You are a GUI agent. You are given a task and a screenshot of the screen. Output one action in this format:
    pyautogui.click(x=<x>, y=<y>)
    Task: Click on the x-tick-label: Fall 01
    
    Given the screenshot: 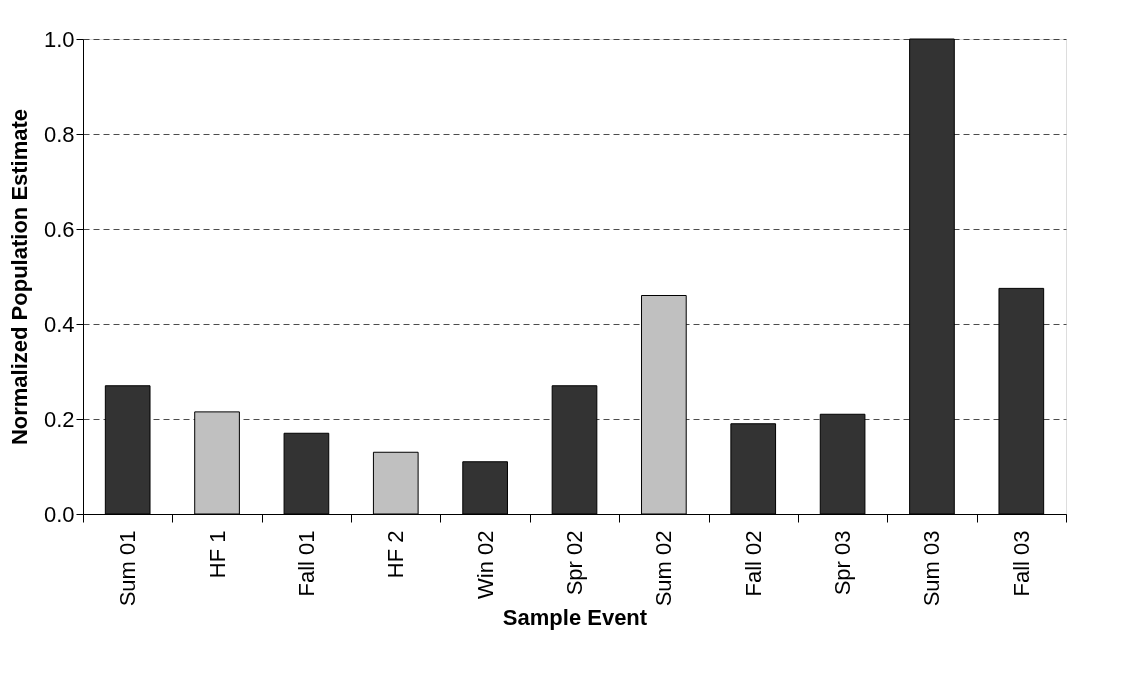 What is the action you would take?
    pyautogui.click(x=306, y=563)
    